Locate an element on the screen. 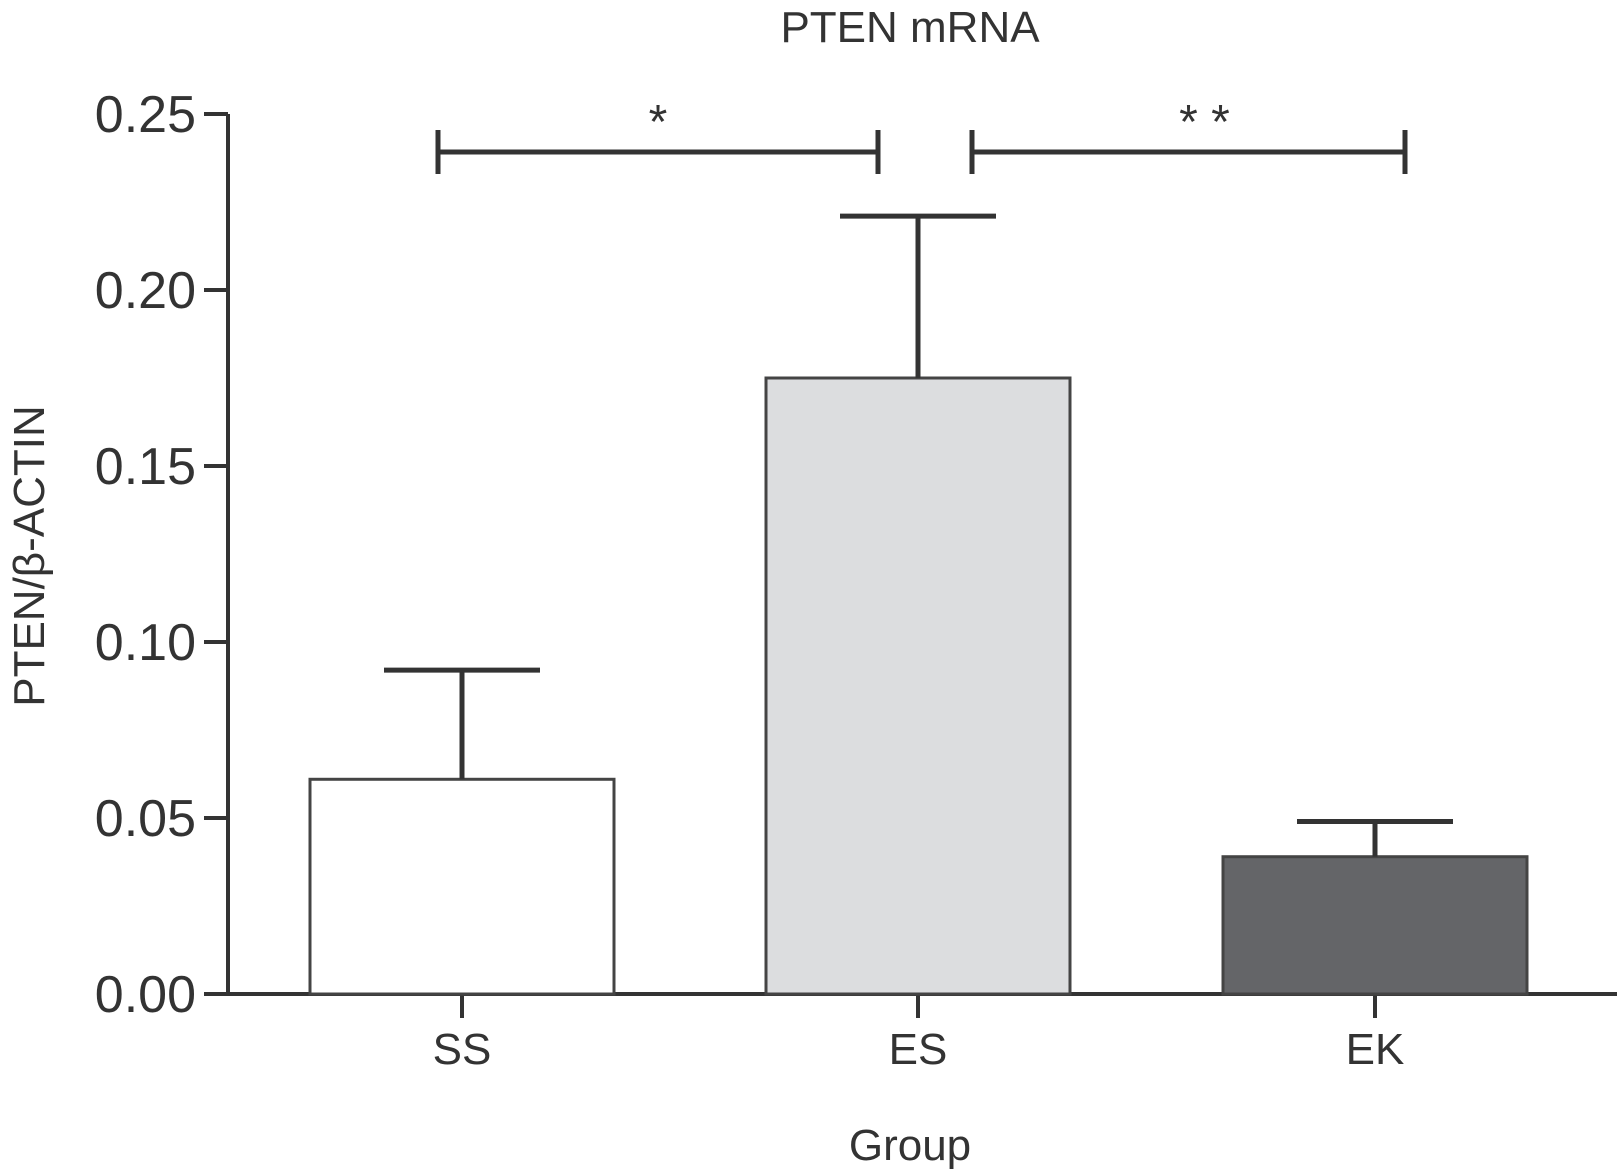  y-tick-label: 0.20 is located at coordinates (145, 291).